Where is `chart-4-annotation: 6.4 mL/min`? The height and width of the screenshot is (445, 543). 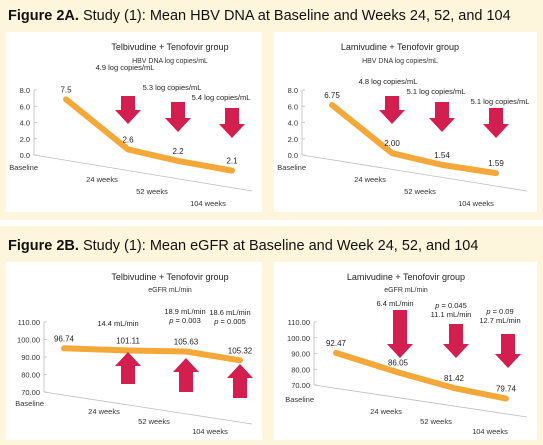
chart-4-annotation: 6.4 mL/min is located at coordinates (394, 303).